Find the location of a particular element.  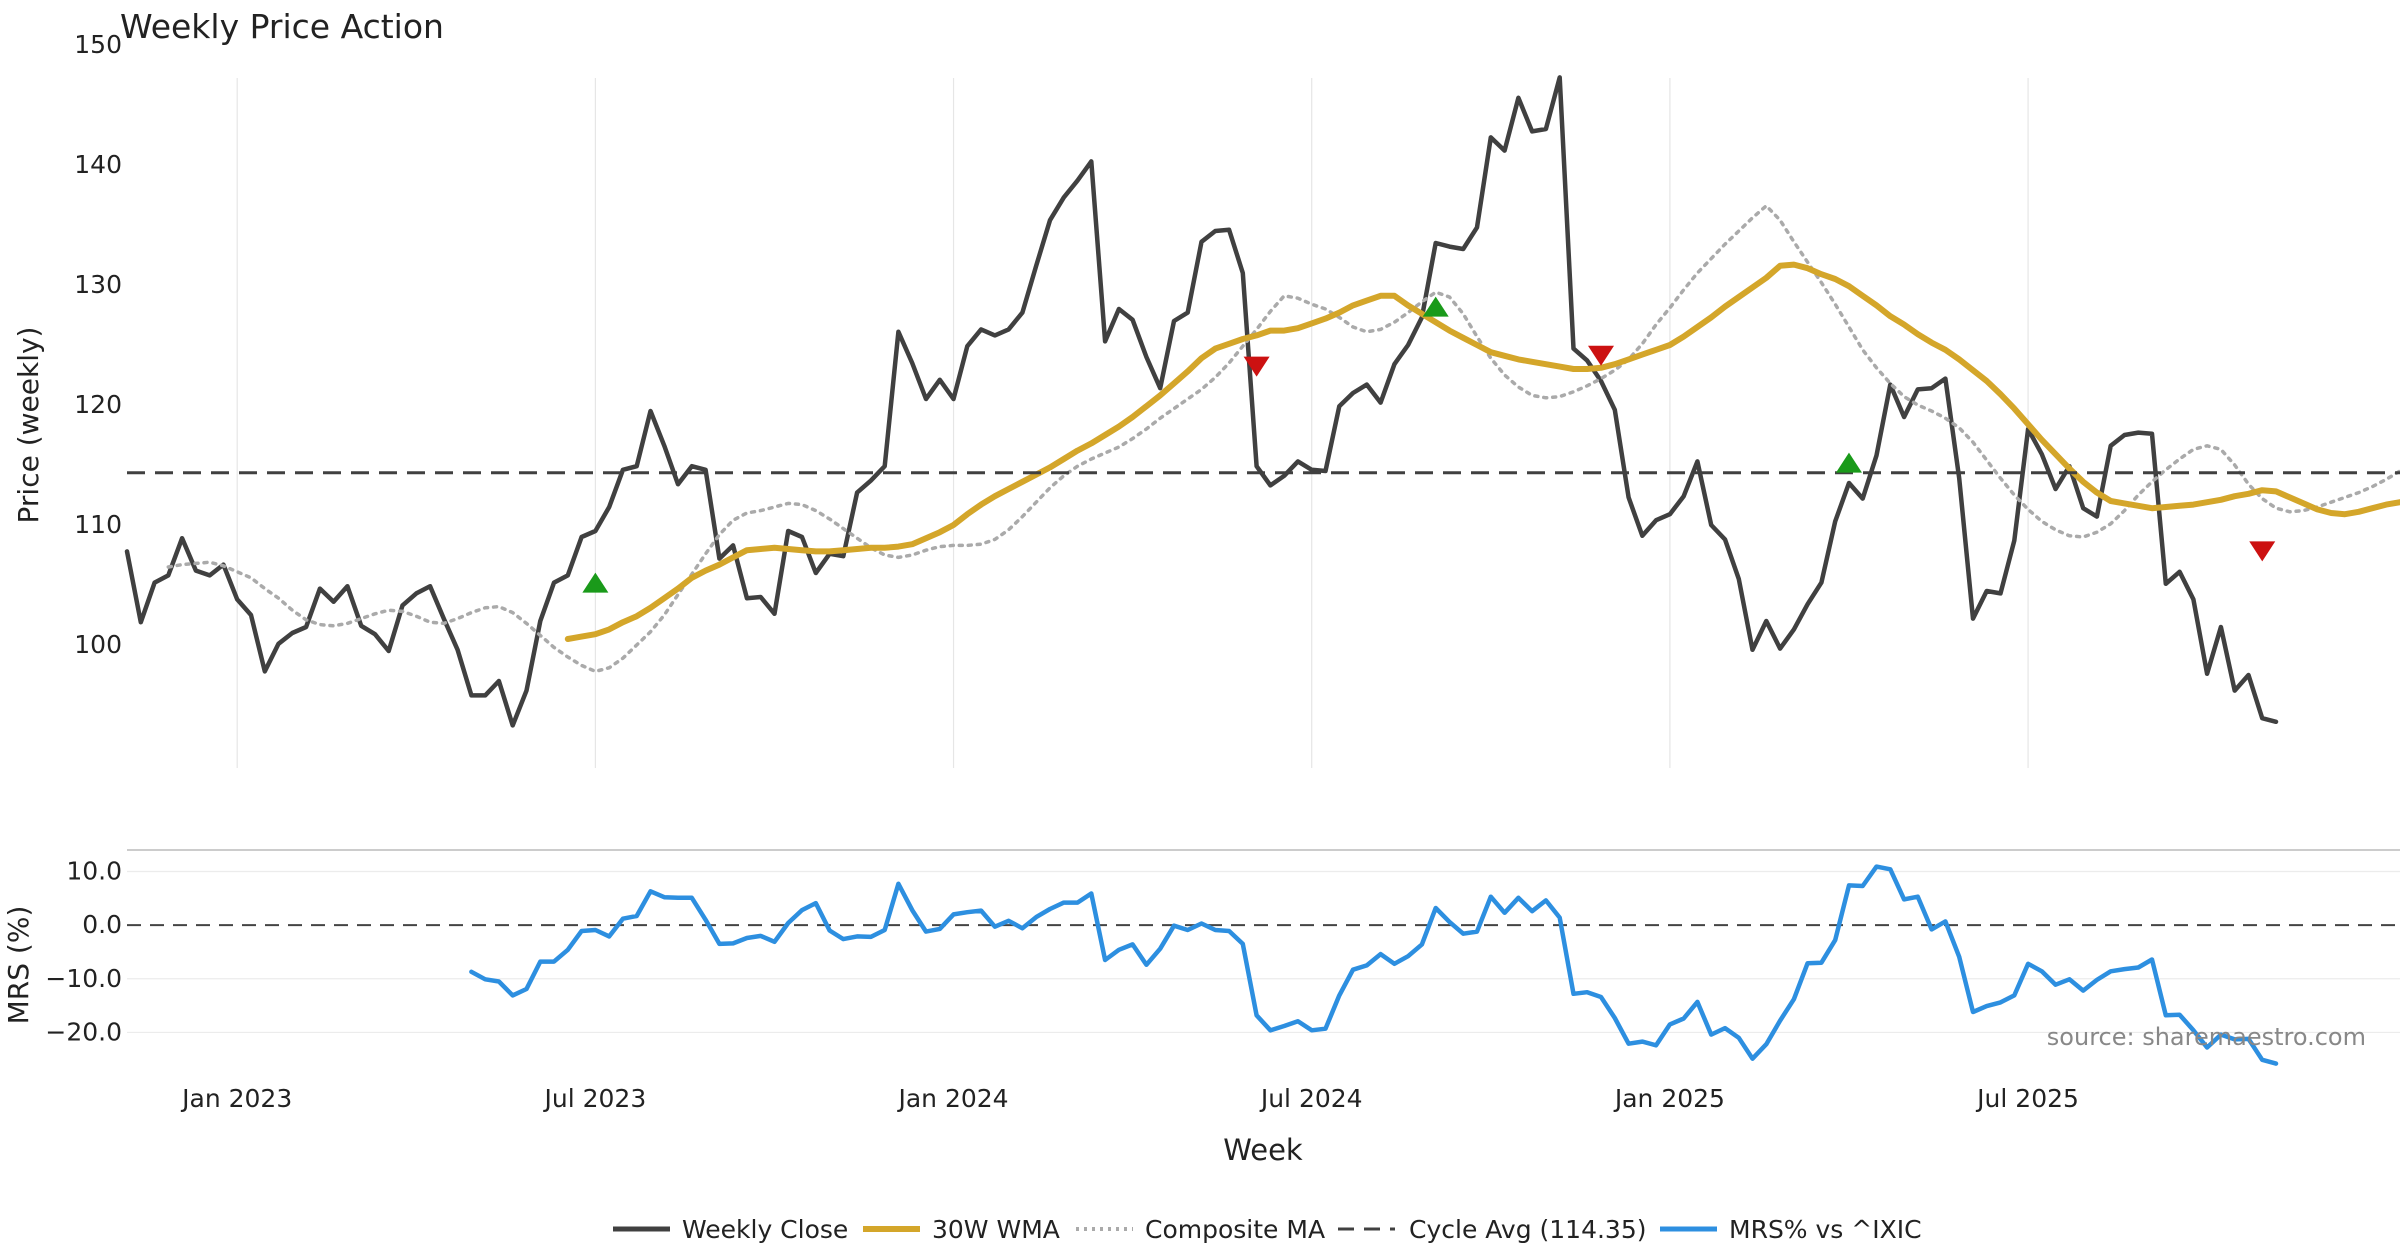

x-tick-label: Jan 2025 is located at coordinates (1669, 1098).